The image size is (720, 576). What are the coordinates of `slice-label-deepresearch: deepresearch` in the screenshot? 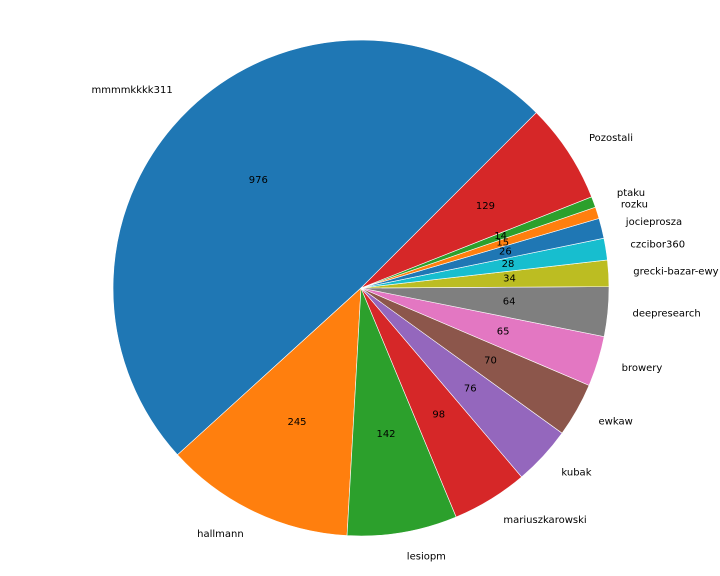 It's located at (667, 314).